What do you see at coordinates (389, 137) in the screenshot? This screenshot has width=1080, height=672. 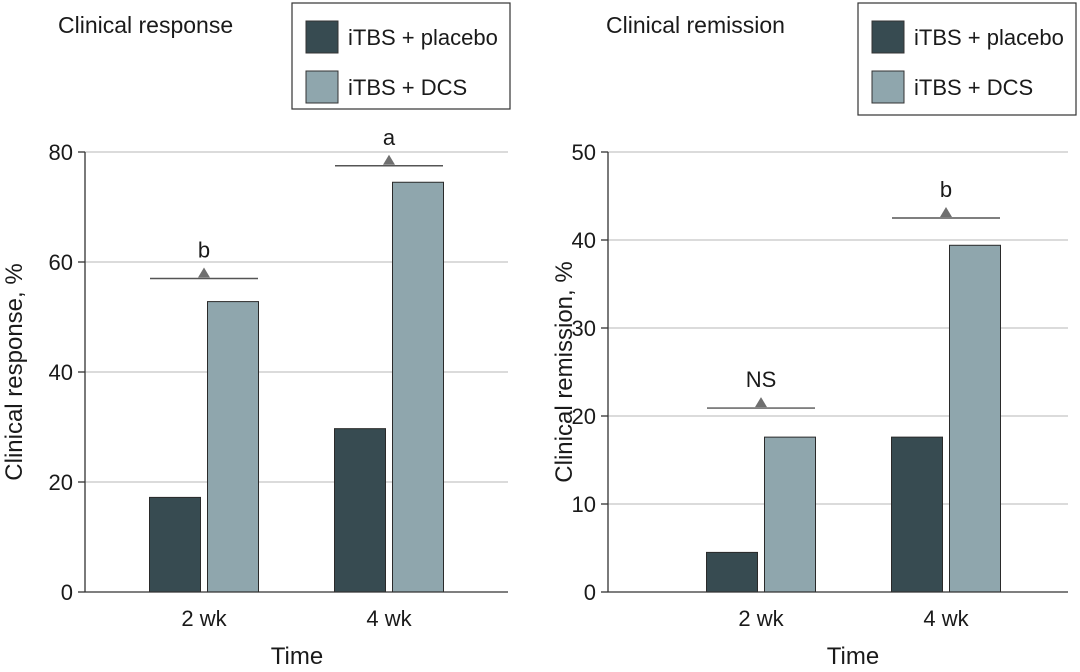 I see `significance-label: a` at bounding box center [389, 137].